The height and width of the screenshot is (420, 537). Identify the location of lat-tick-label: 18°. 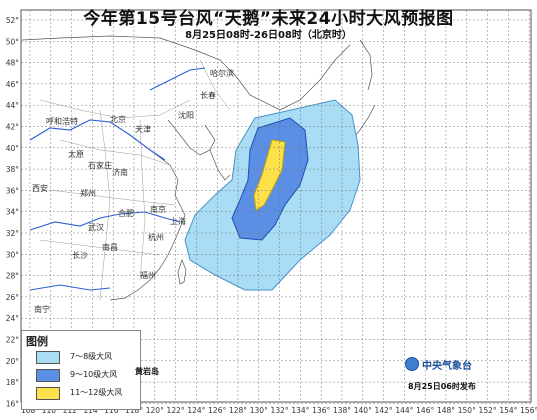
(13, 382).